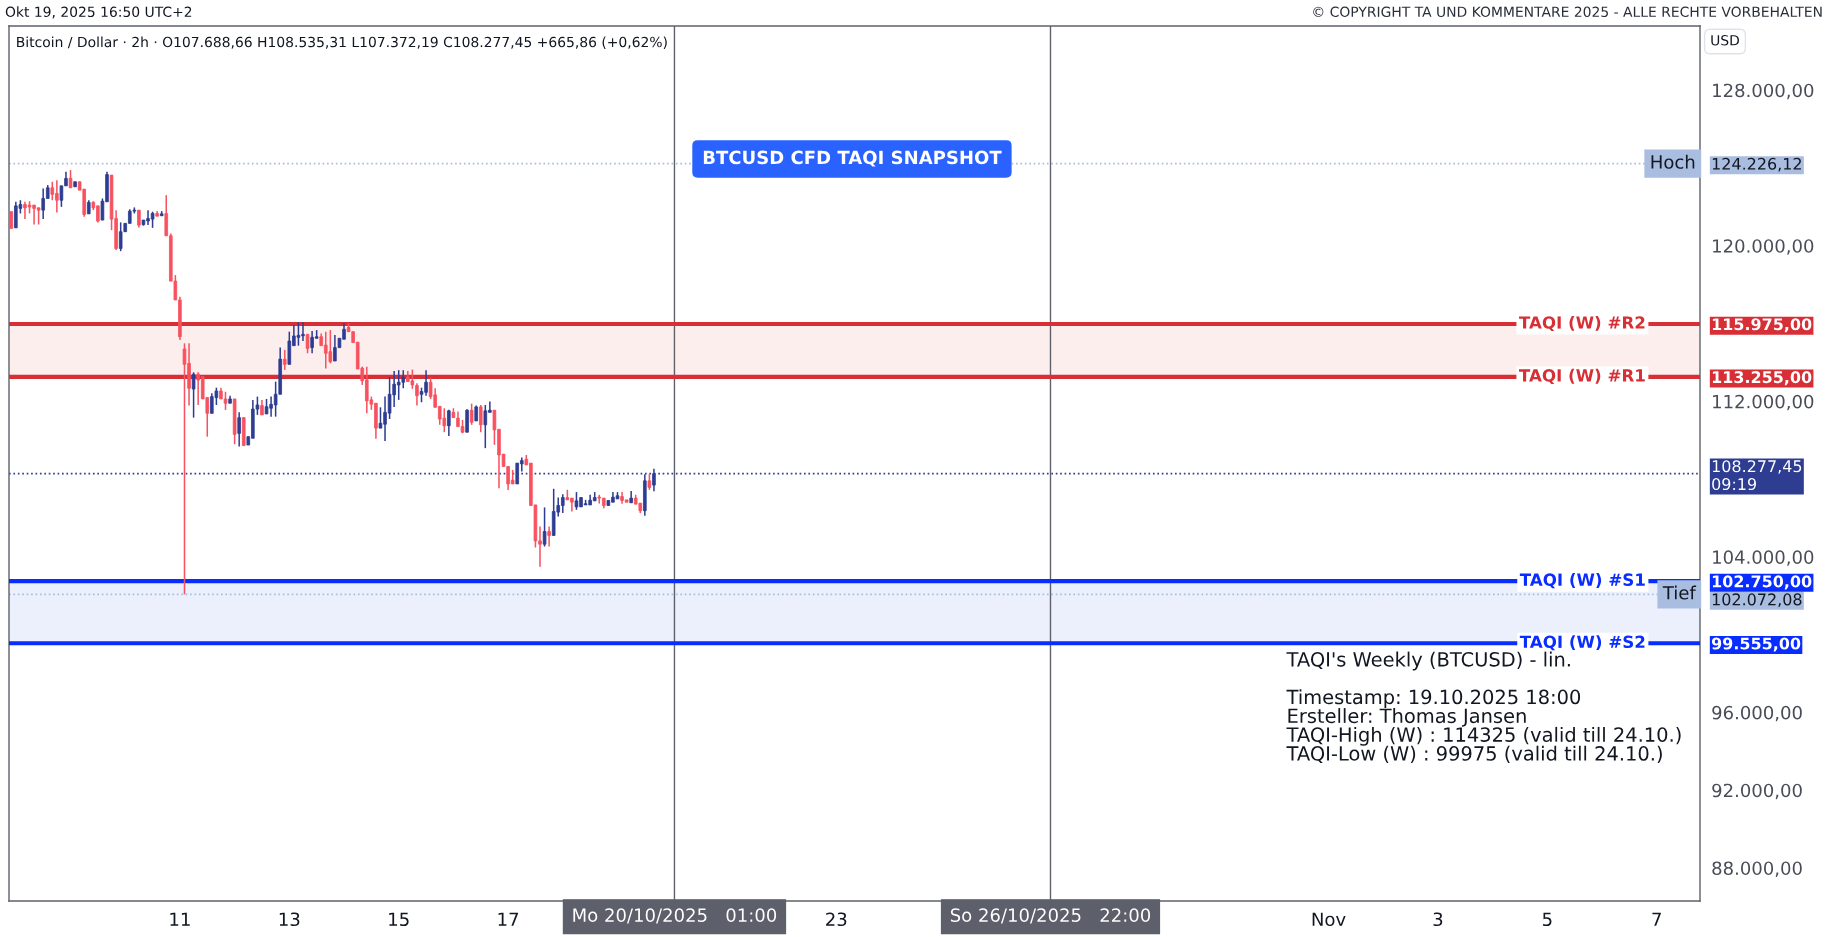 This screenshot has height=937, width=1828. Describe the element at coordinates (1329, 919) in the screenshot. I see `x-tick-label: Nov` at that location.